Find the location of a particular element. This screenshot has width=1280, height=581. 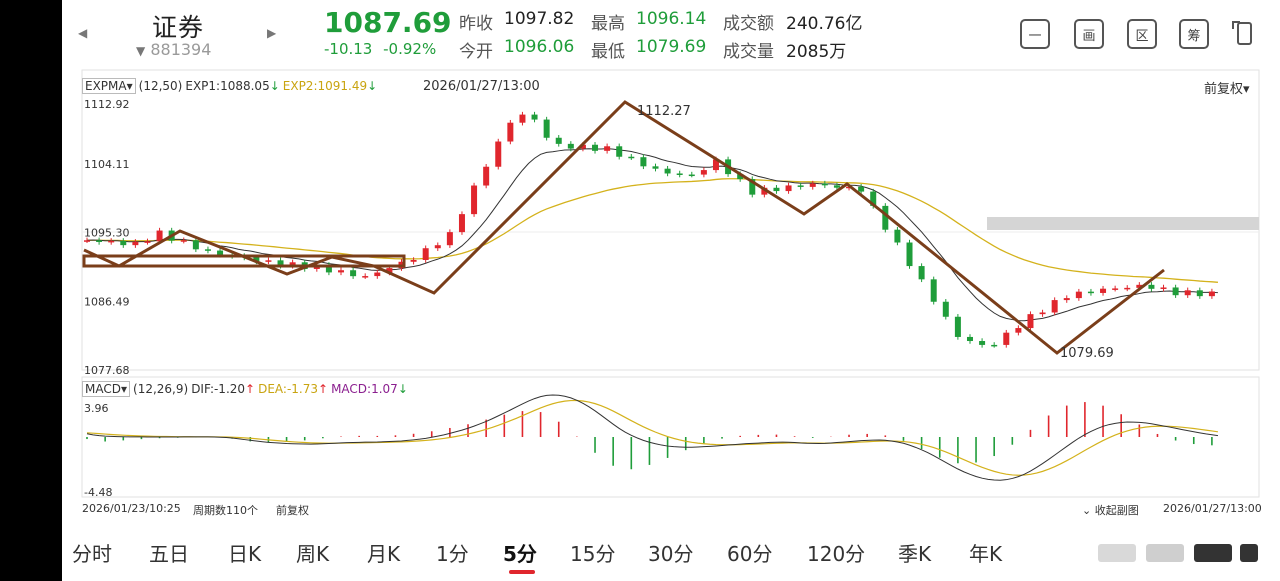

start-date: 2026/01/23/10:25 is located at coordinates (131, 508).